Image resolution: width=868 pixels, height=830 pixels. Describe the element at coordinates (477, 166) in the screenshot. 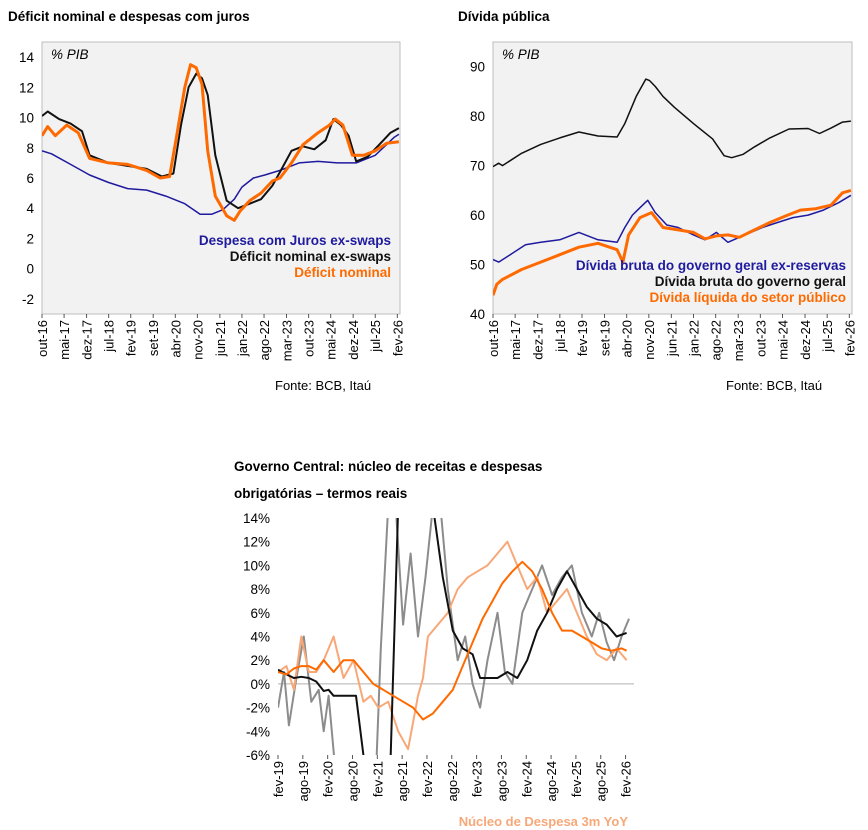

I see `y-tick-label: 70` at that location.